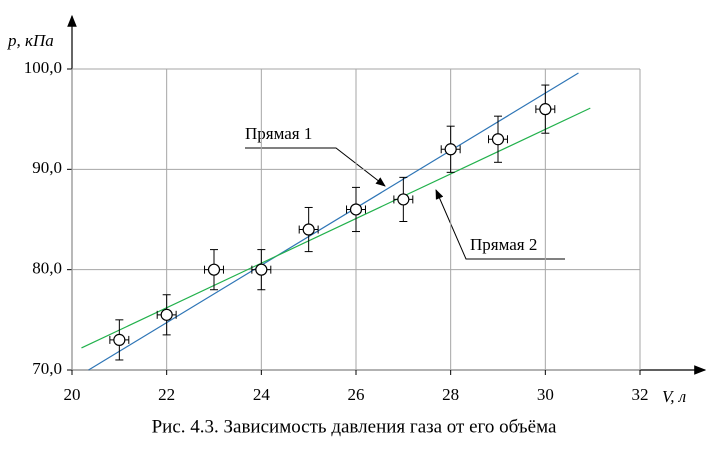 Image resolution: width=725 pixels, height=471 pixels. Describe the element at coordinates (503, 244) in the screenshot. I see `line-label: Прямая 2` at that location.